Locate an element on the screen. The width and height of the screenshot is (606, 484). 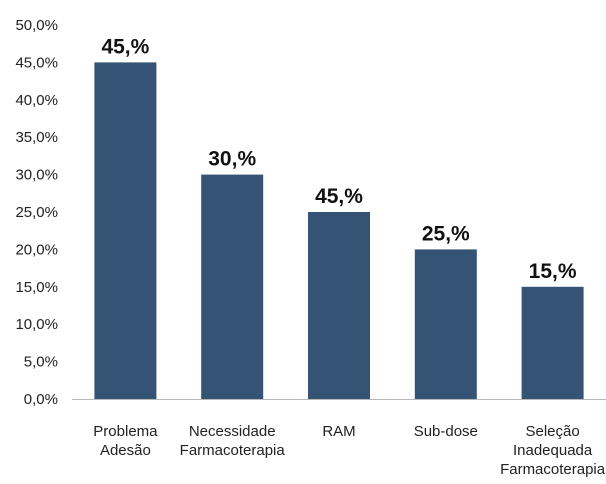
category-label: Seleção Inadequada Farmacoterapia is located at coordinates (553, 450).